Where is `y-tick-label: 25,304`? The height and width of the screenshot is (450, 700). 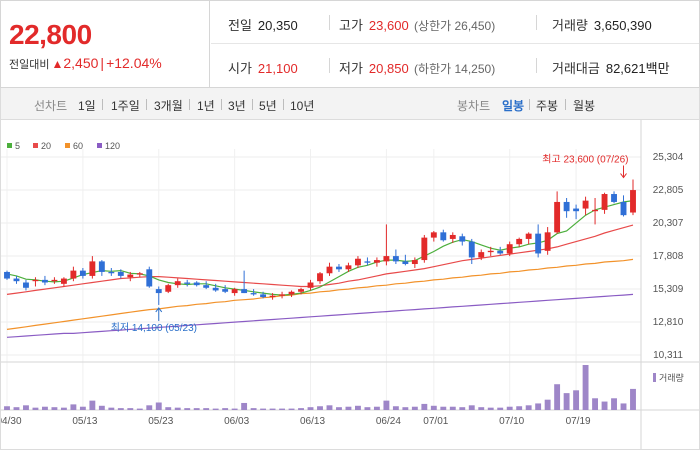
y-tick-label: 25,304 is located at coordinates (668, 157).